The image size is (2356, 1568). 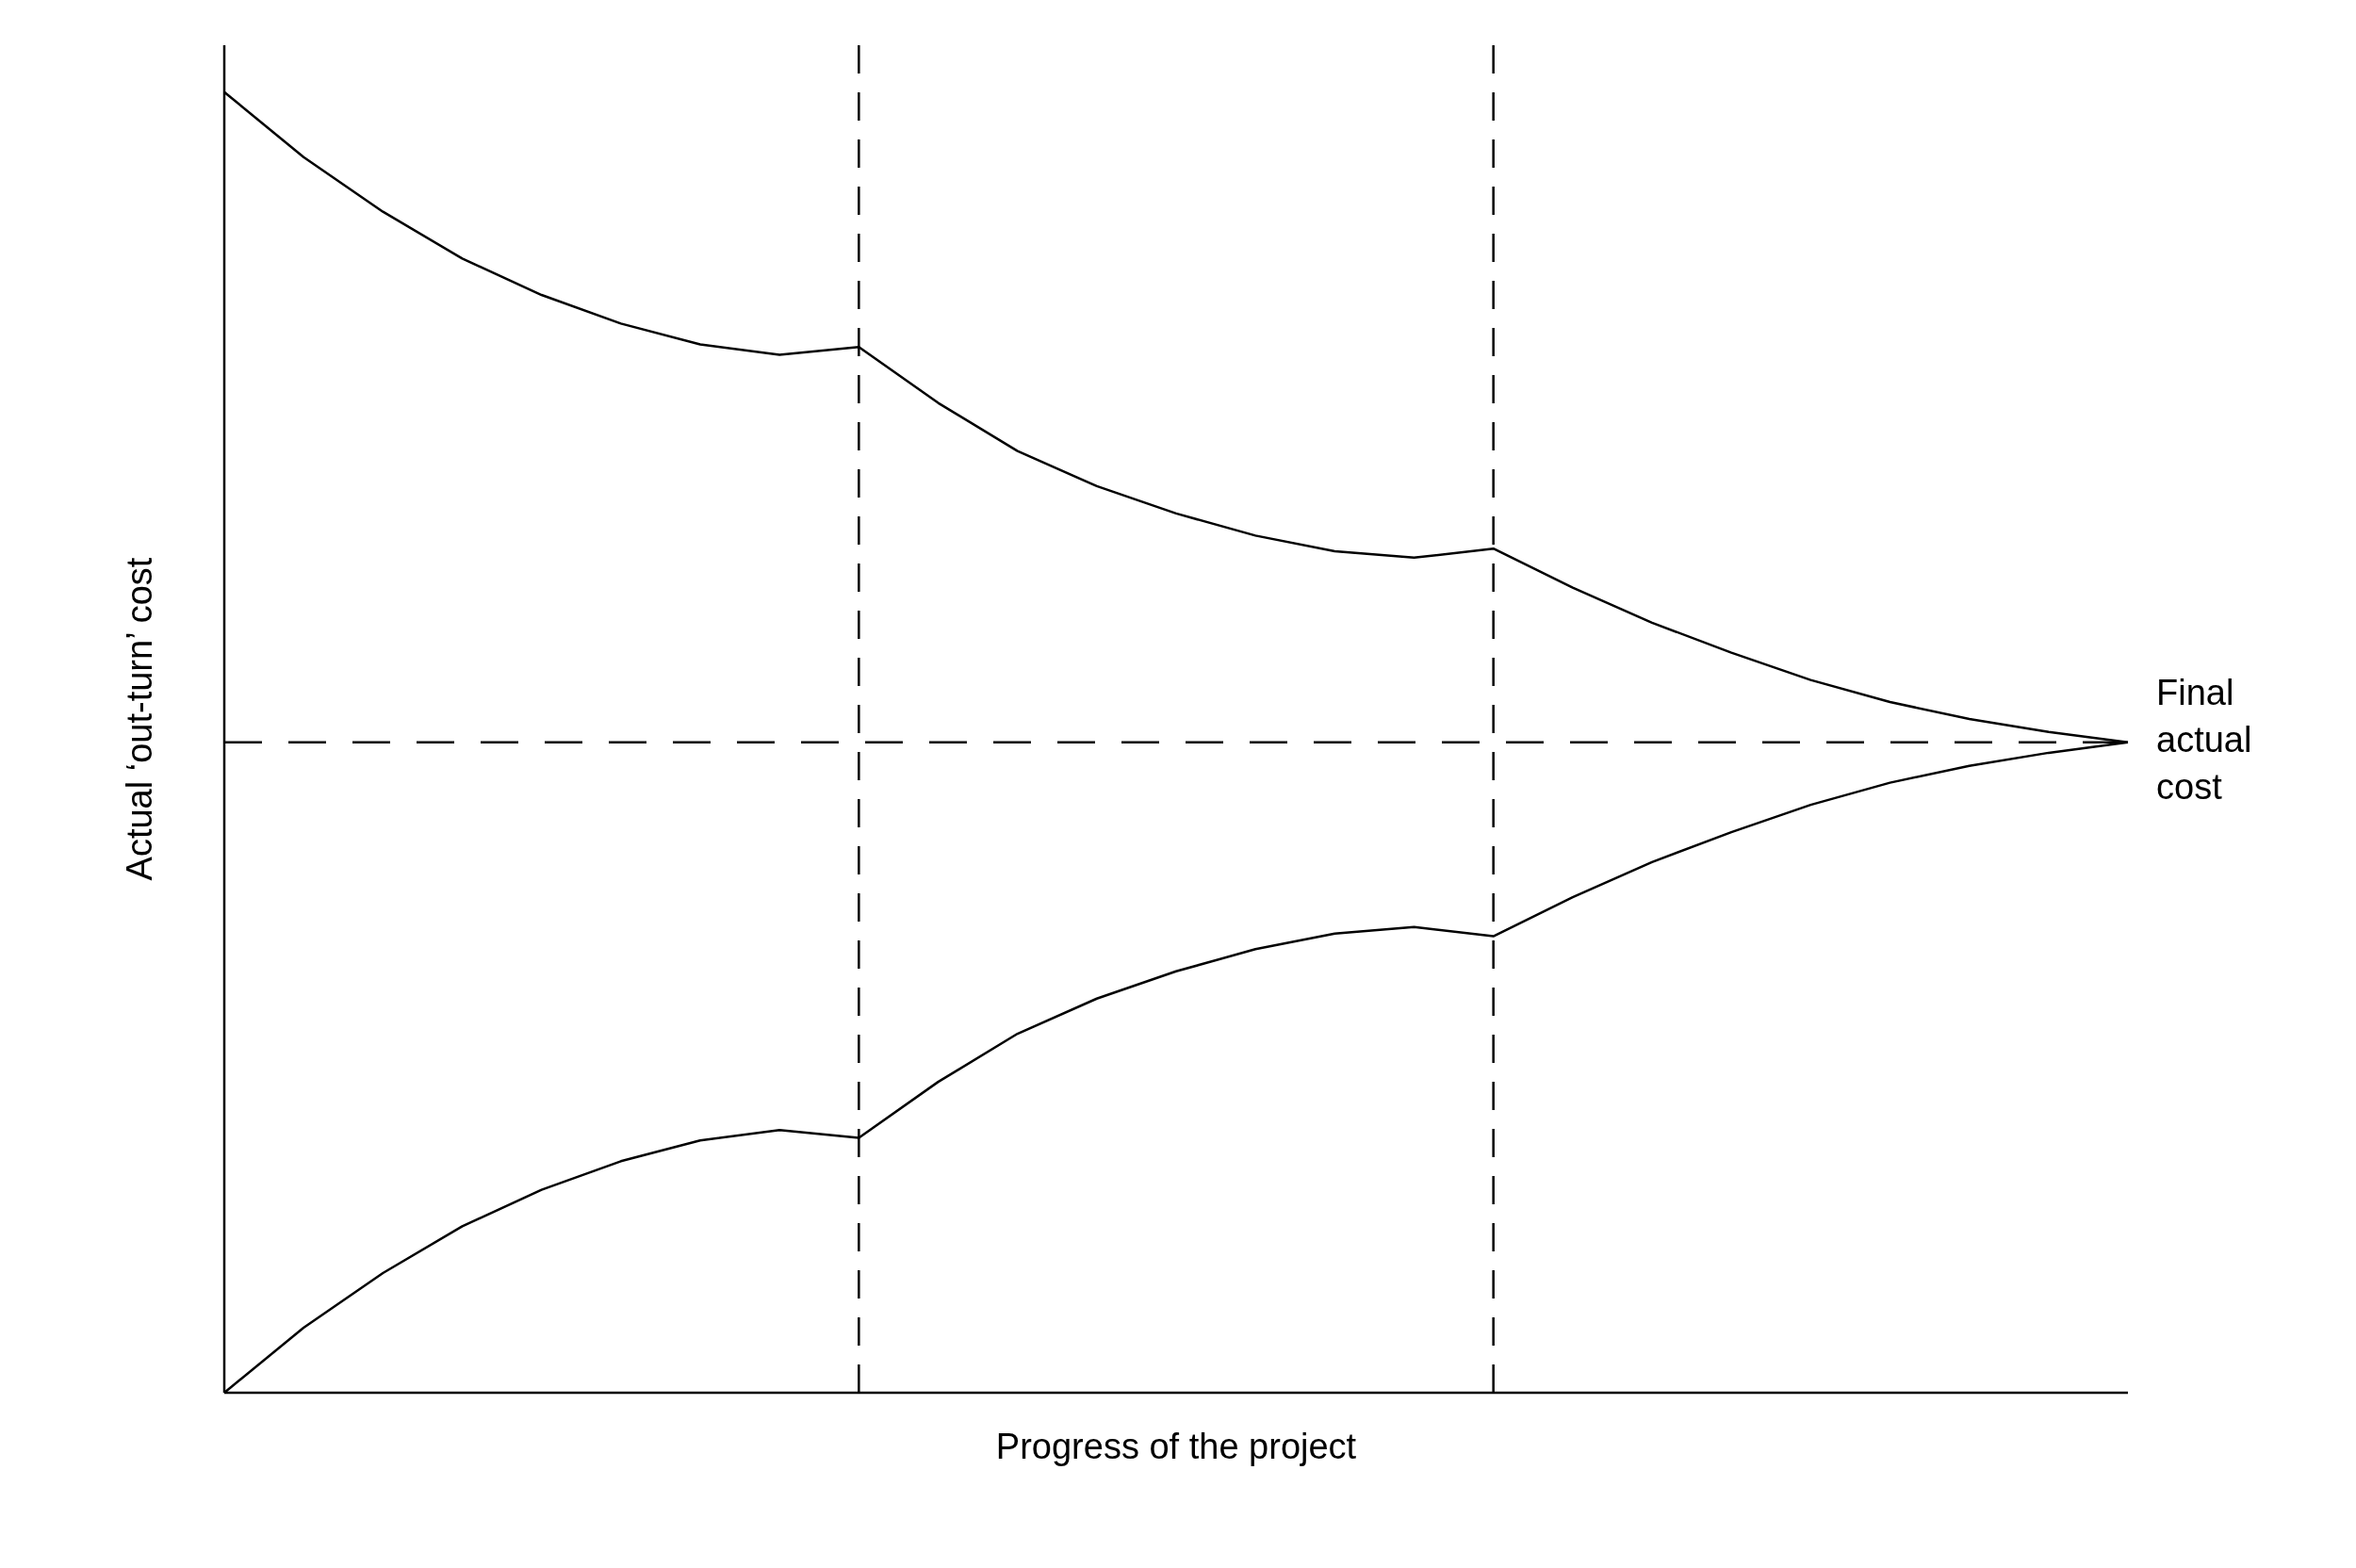 I want to click on text: Final actual cost, so click(x=2204, y=739).